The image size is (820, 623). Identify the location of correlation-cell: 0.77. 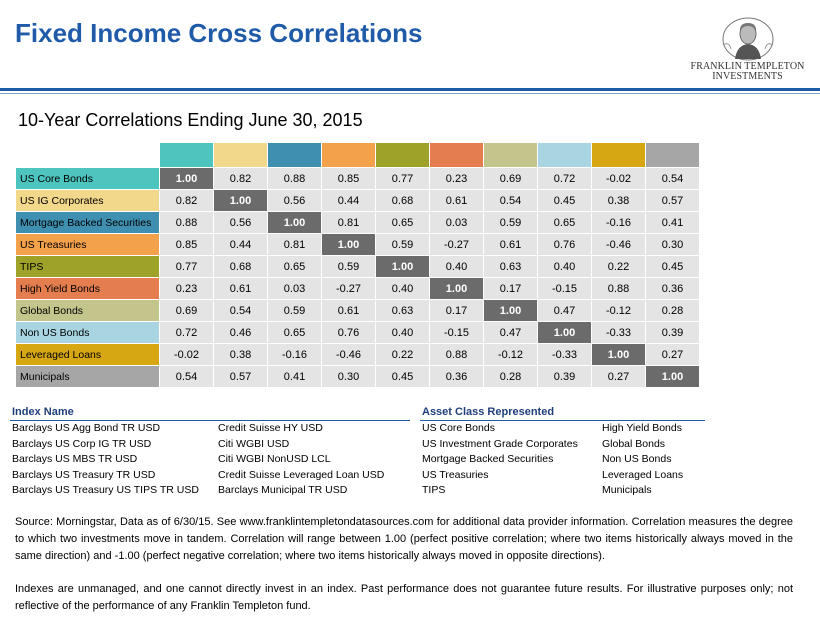
(186, 266).